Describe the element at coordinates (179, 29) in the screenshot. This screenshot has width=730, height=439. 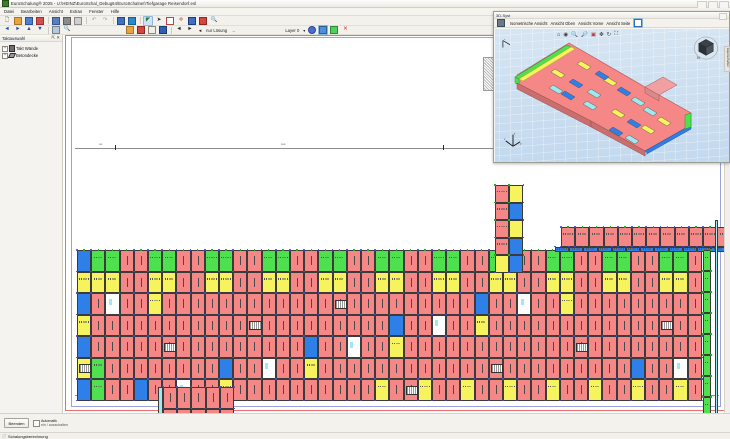
I see `move-left-icon: ◄` at that location.